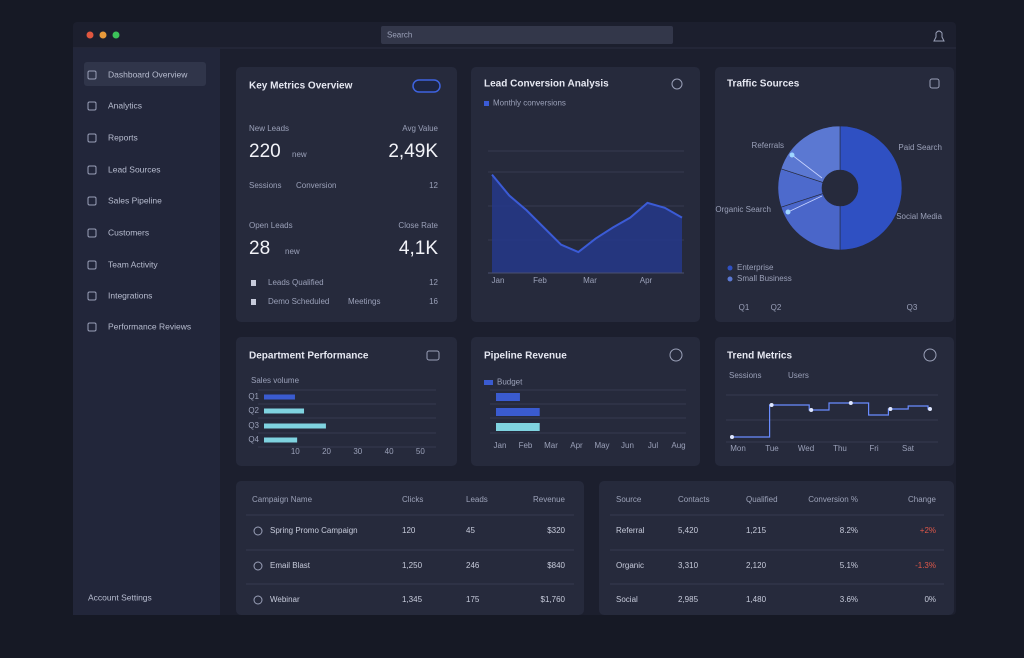 Image resolution: width=1024 pixels, height=658 pixels. Describe the element at coordinates (939, 36) in the screenshot. I see `bell-icon` at that location.